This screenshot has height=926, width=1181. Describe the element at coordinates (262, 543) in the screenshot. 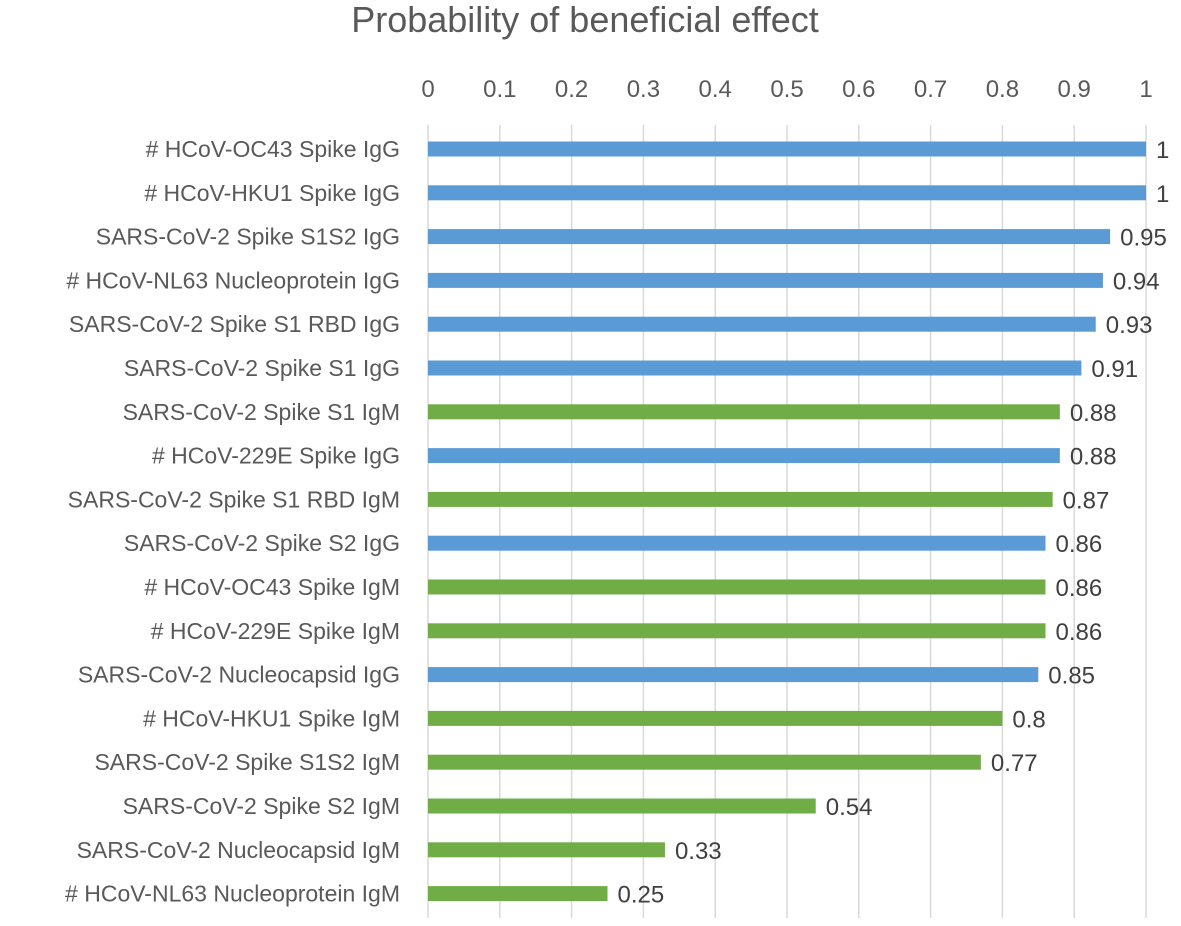

I see `category-label: SARS-CoV-2 Spike S2 IgG` at that location.